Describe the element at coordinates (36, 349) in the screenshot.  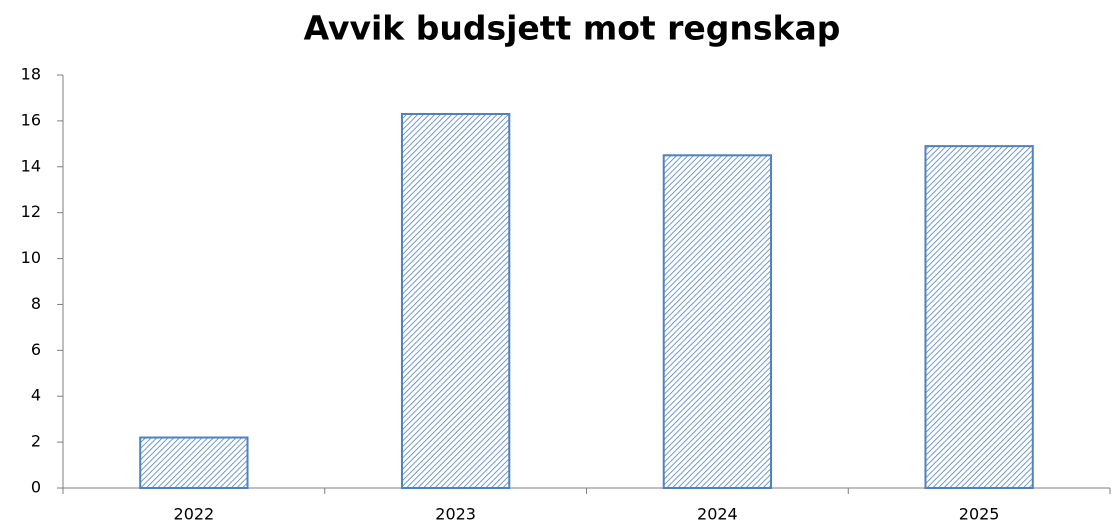
I see `y-tick-label: 6` at that location.